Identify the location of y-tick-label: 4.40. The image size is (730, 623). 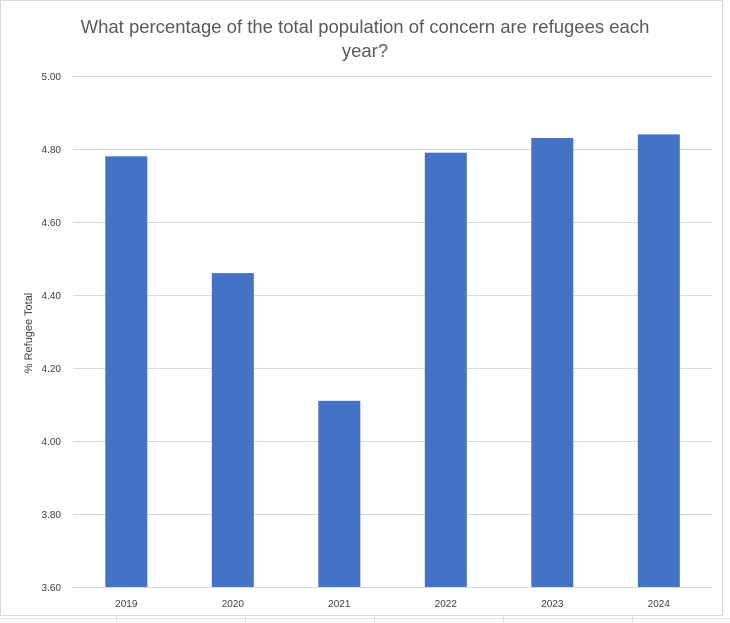
(52, 296).